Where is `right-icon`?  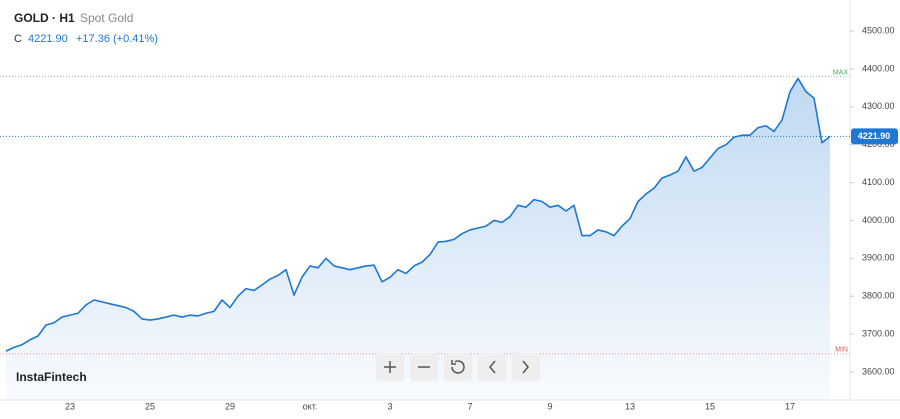
right-icon is located at coordinates (525, 367).